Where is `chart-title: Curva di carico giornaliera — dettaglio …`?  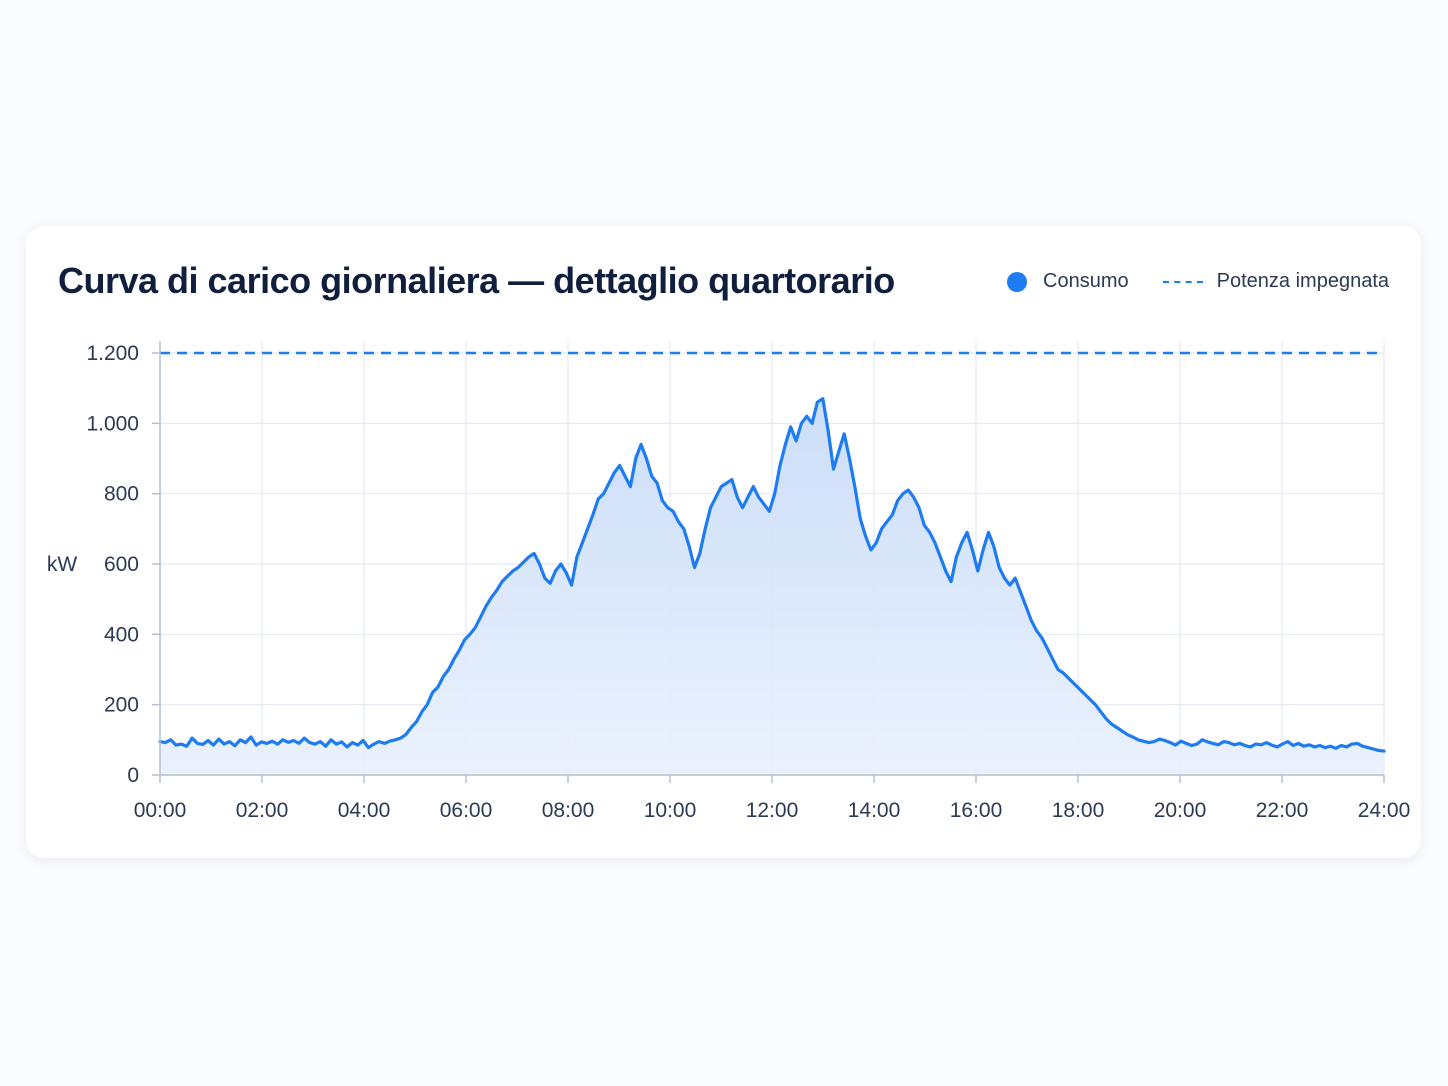
chart-title: Curva di carico giornaliera — dettaglio … is located at coordinates (476, 280).